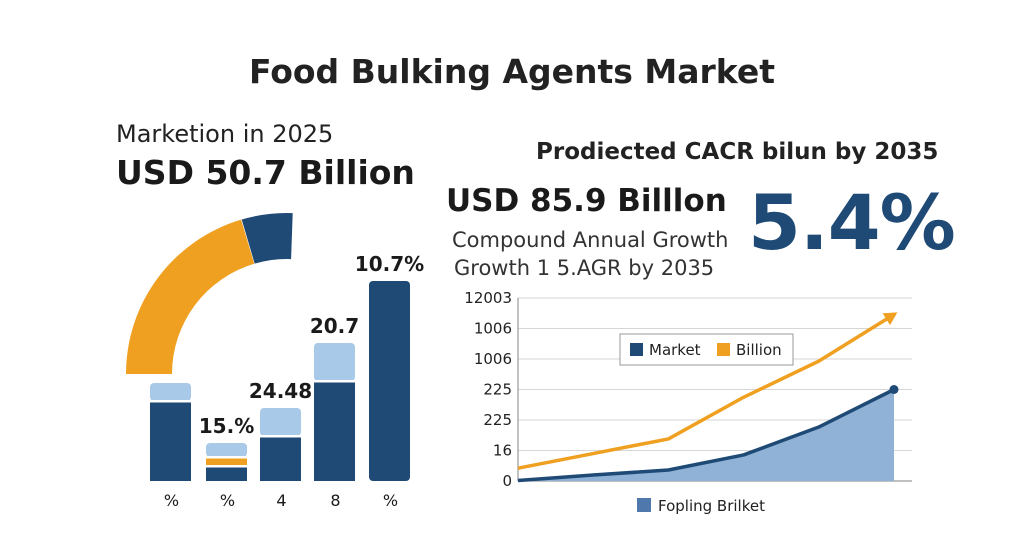 This screenshot has width=1024, height=559. I want to click on bar-category-label-1: %, so click(227, 500).